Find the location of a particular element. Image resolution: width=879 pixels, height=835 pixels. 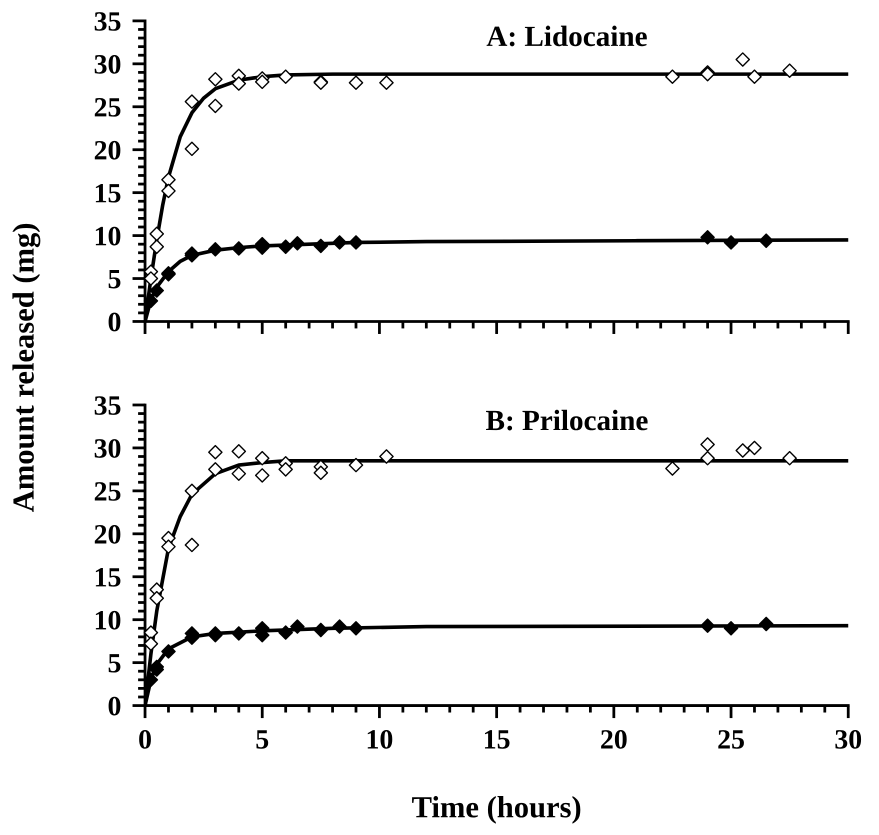

chart-title: B: Prilocaine is located at coordinates (567, 420).